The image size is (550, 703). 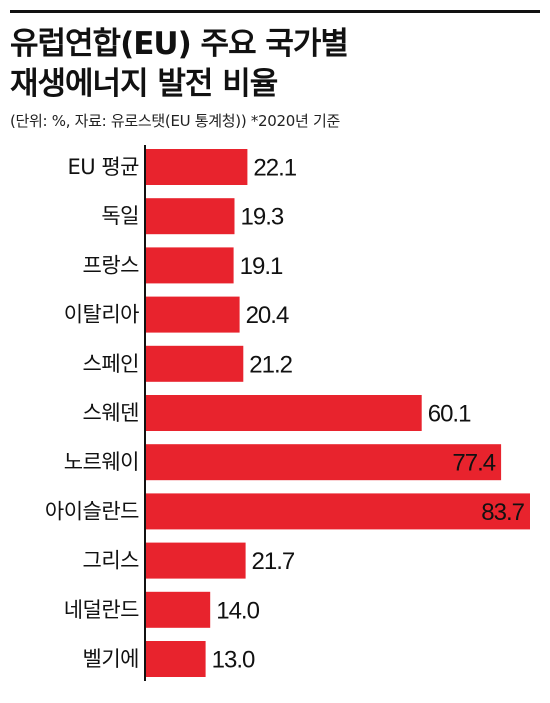 I want to click on value-label: 21.7, so click(x=273, y=561).